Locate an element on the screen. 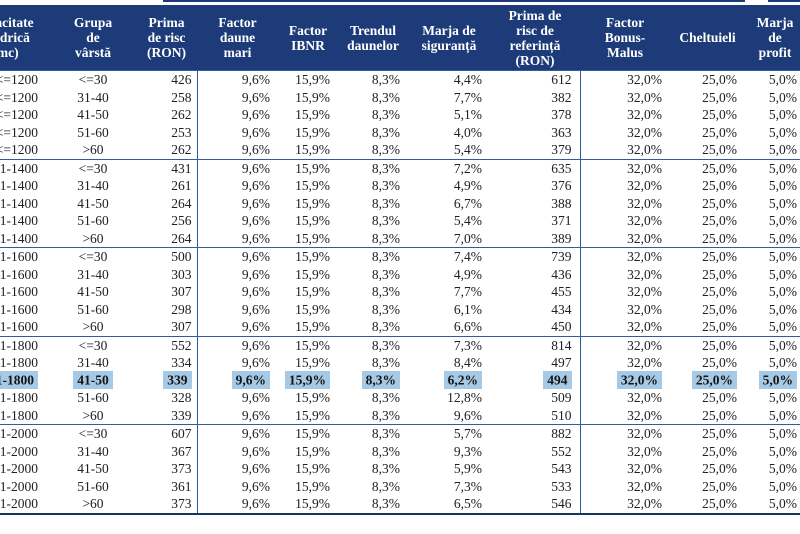  cell-ref: 814 is located at coordinates (535, 345).